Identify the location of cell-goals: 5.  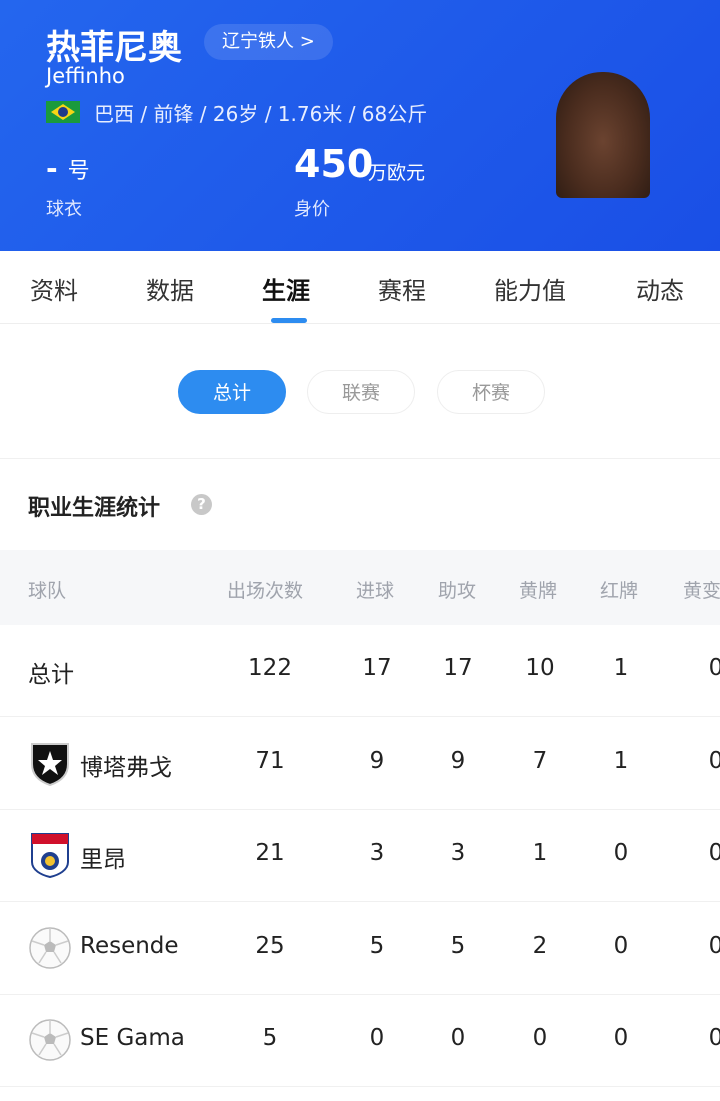
(377, 945).